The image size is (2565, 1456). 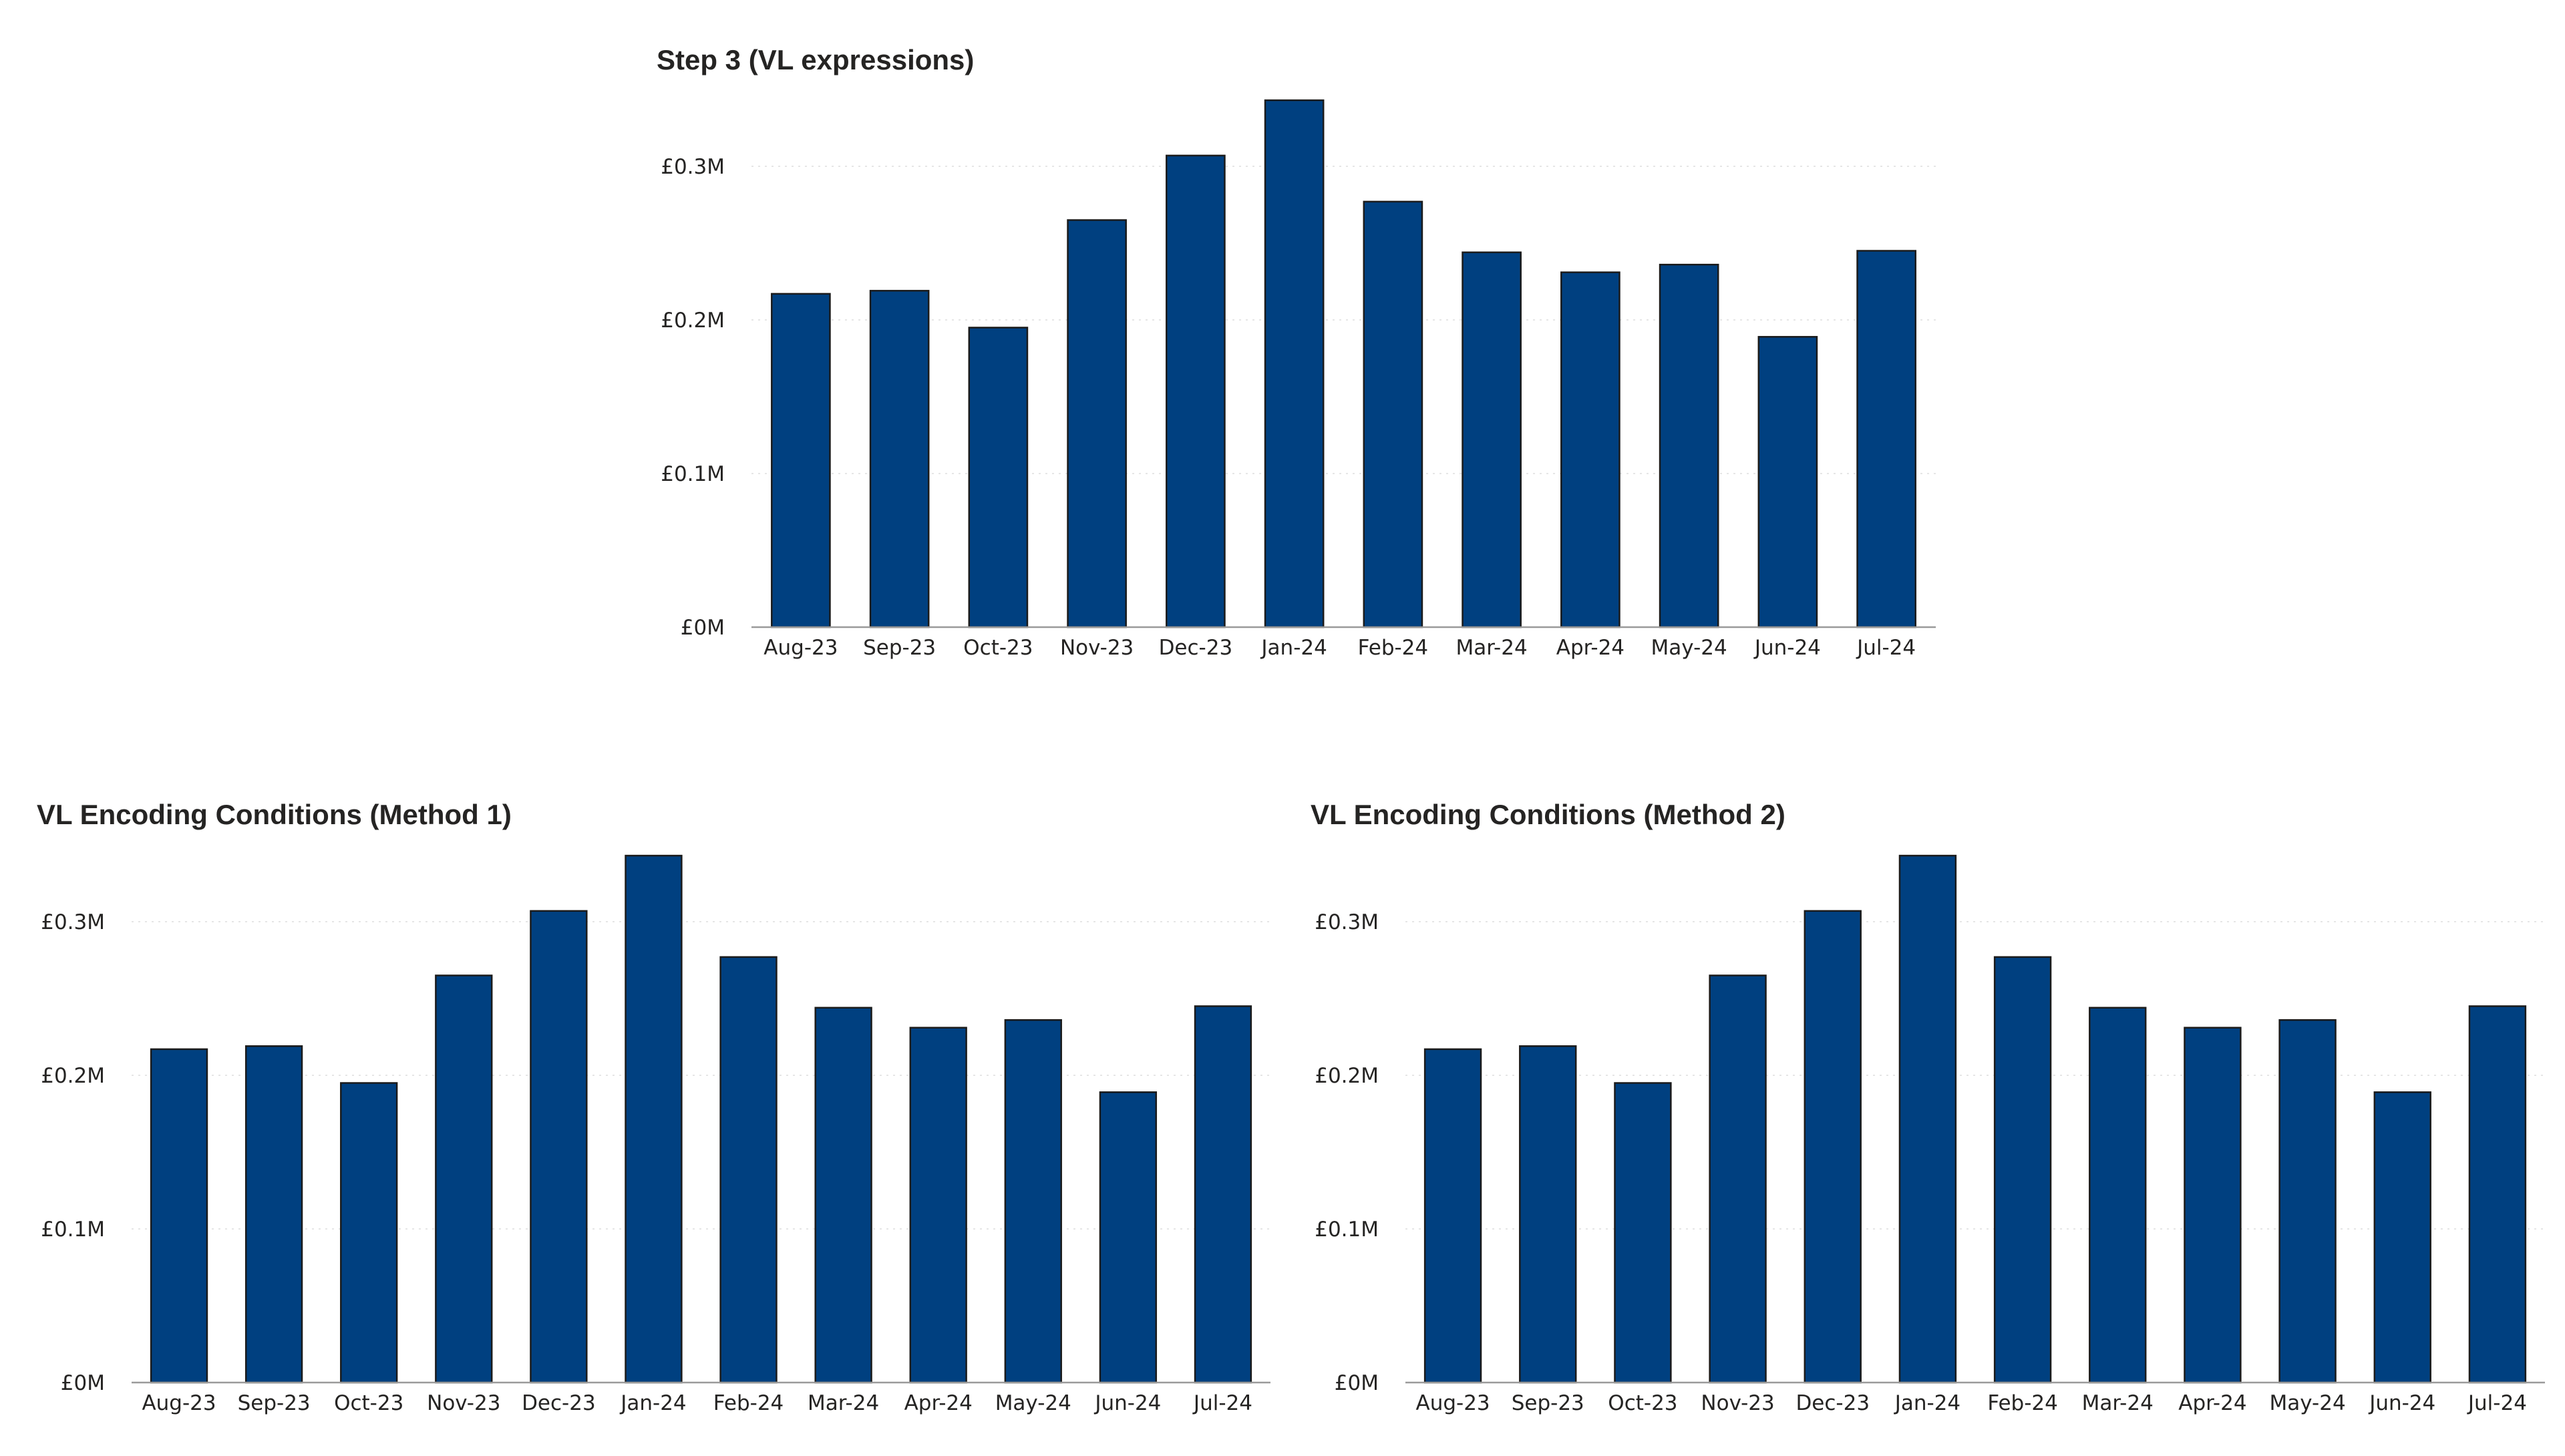 What do you see at coordinates (1393, 648) in the screenshot?
I see `step3-x-tick-label: Feb-24` at bounding box center [1393, 648].